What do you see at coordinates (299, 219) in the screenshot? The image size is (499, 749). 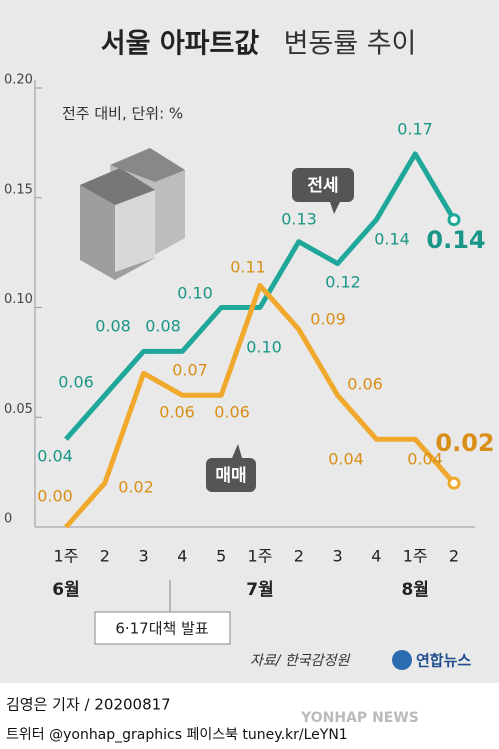 I see `value-label: 0.13` at bounding box center [299, 219].